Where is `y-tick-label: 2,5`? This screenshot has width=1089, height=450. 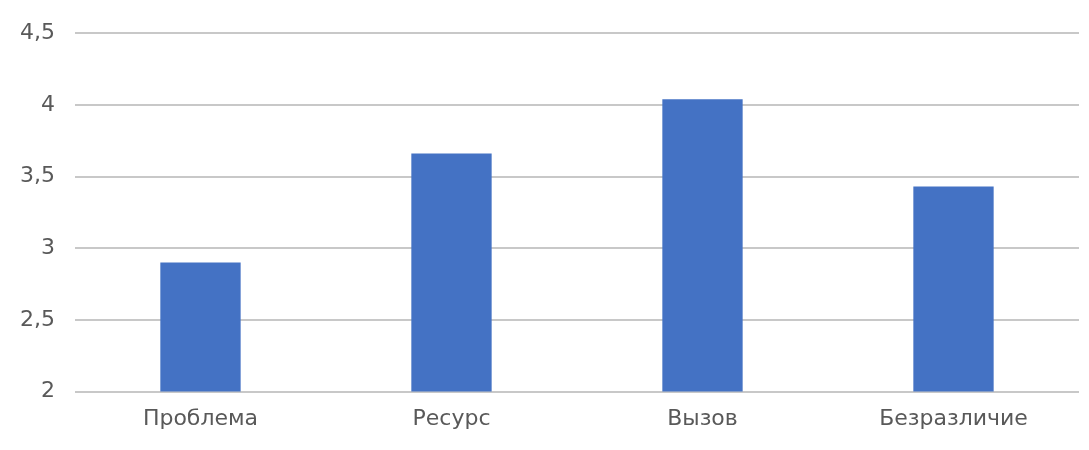 y-tick-label: 2,5 is located at coordinates (37, 318).